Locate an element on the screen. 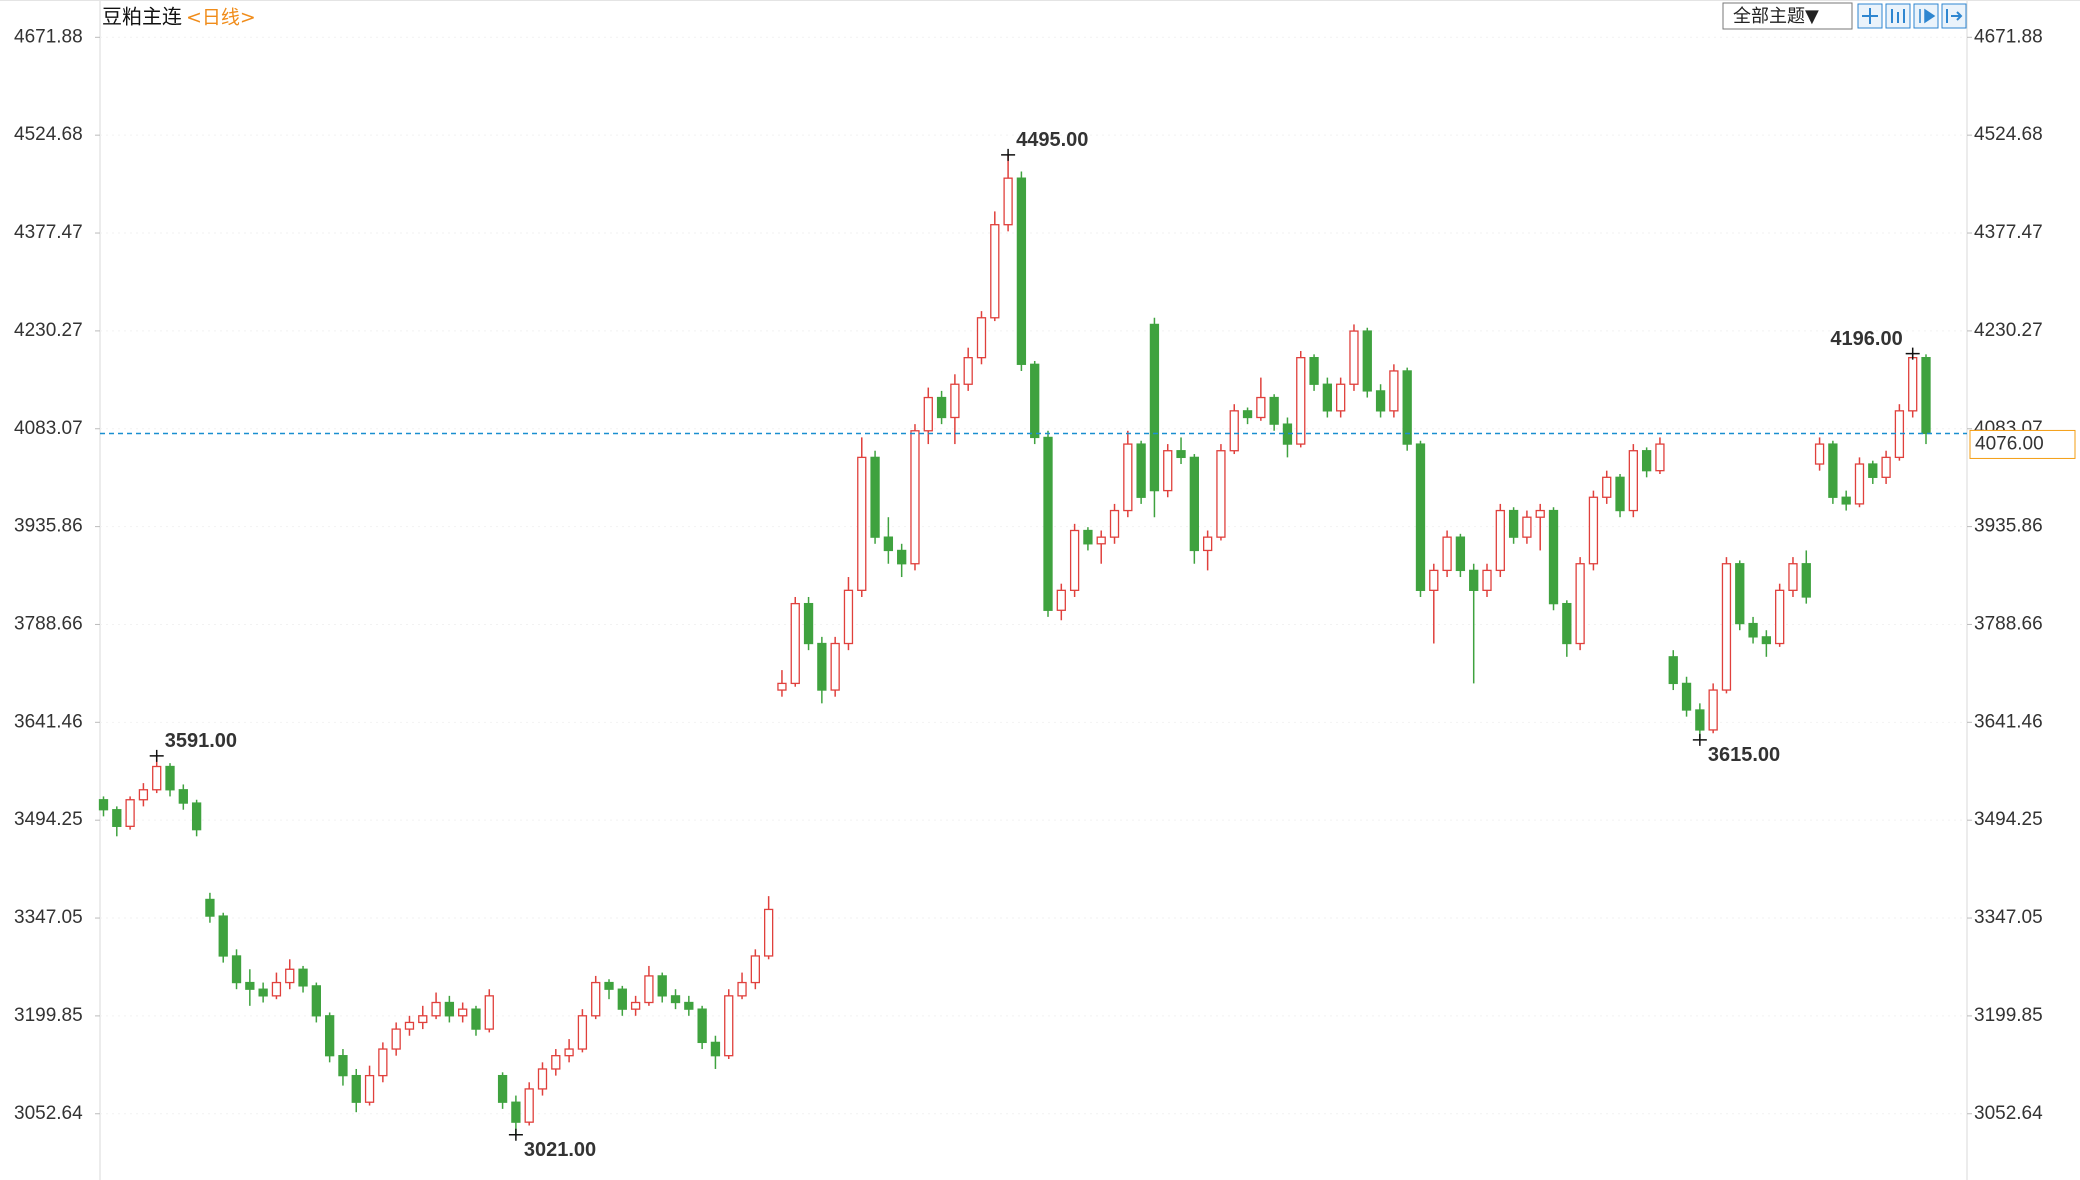  y-tick-label: 4377.47 is located at coordinates (48, 232).